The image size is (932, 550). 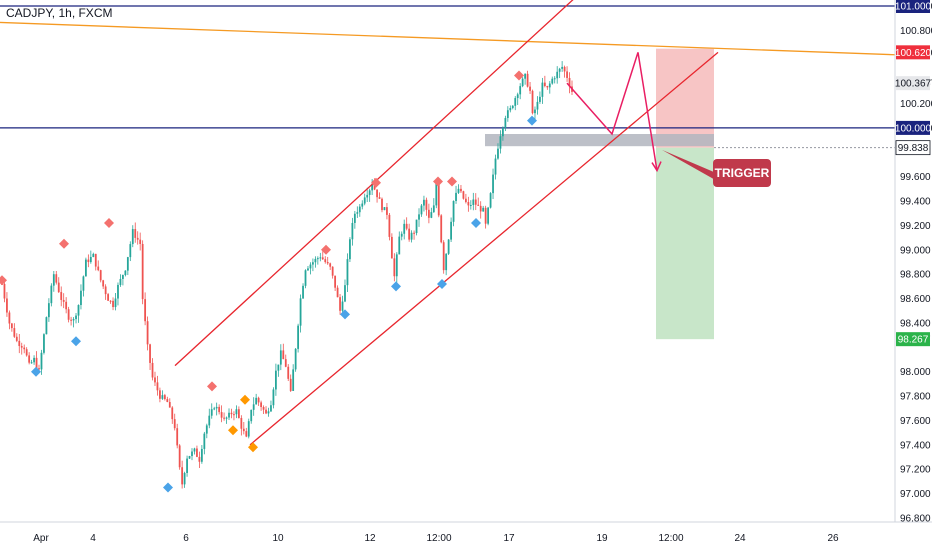 I want to click on y-tick-label: 98.600, so click(x=915, y=299).